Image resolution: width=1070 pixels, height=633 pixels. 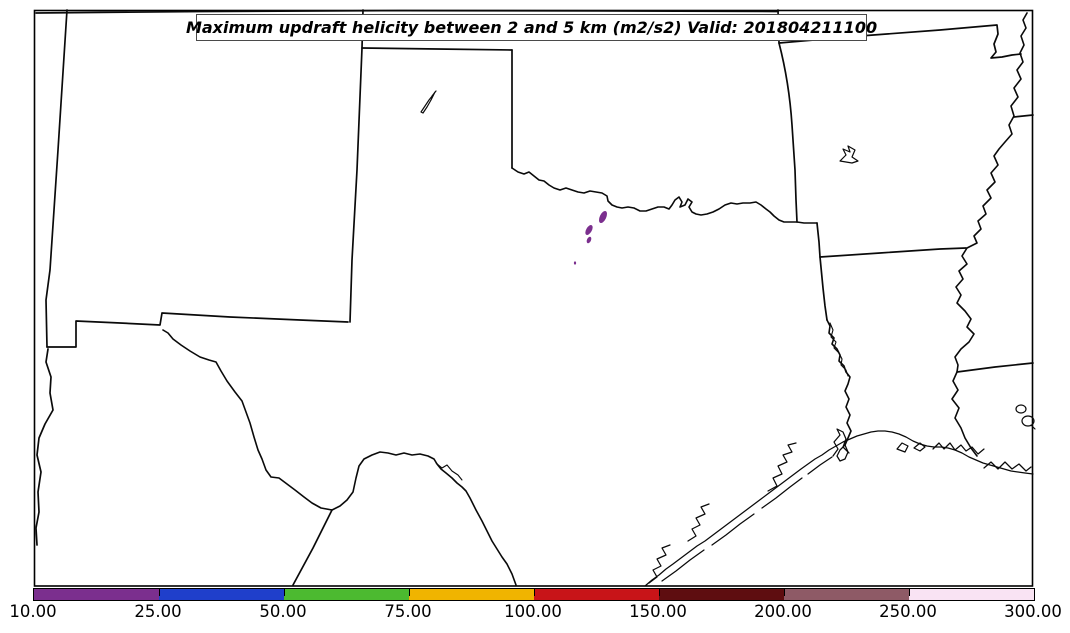 What do you see at coordinates (989, 234) in the screenshot?
I see `mississippi-river` at bounding box center [989, 234].